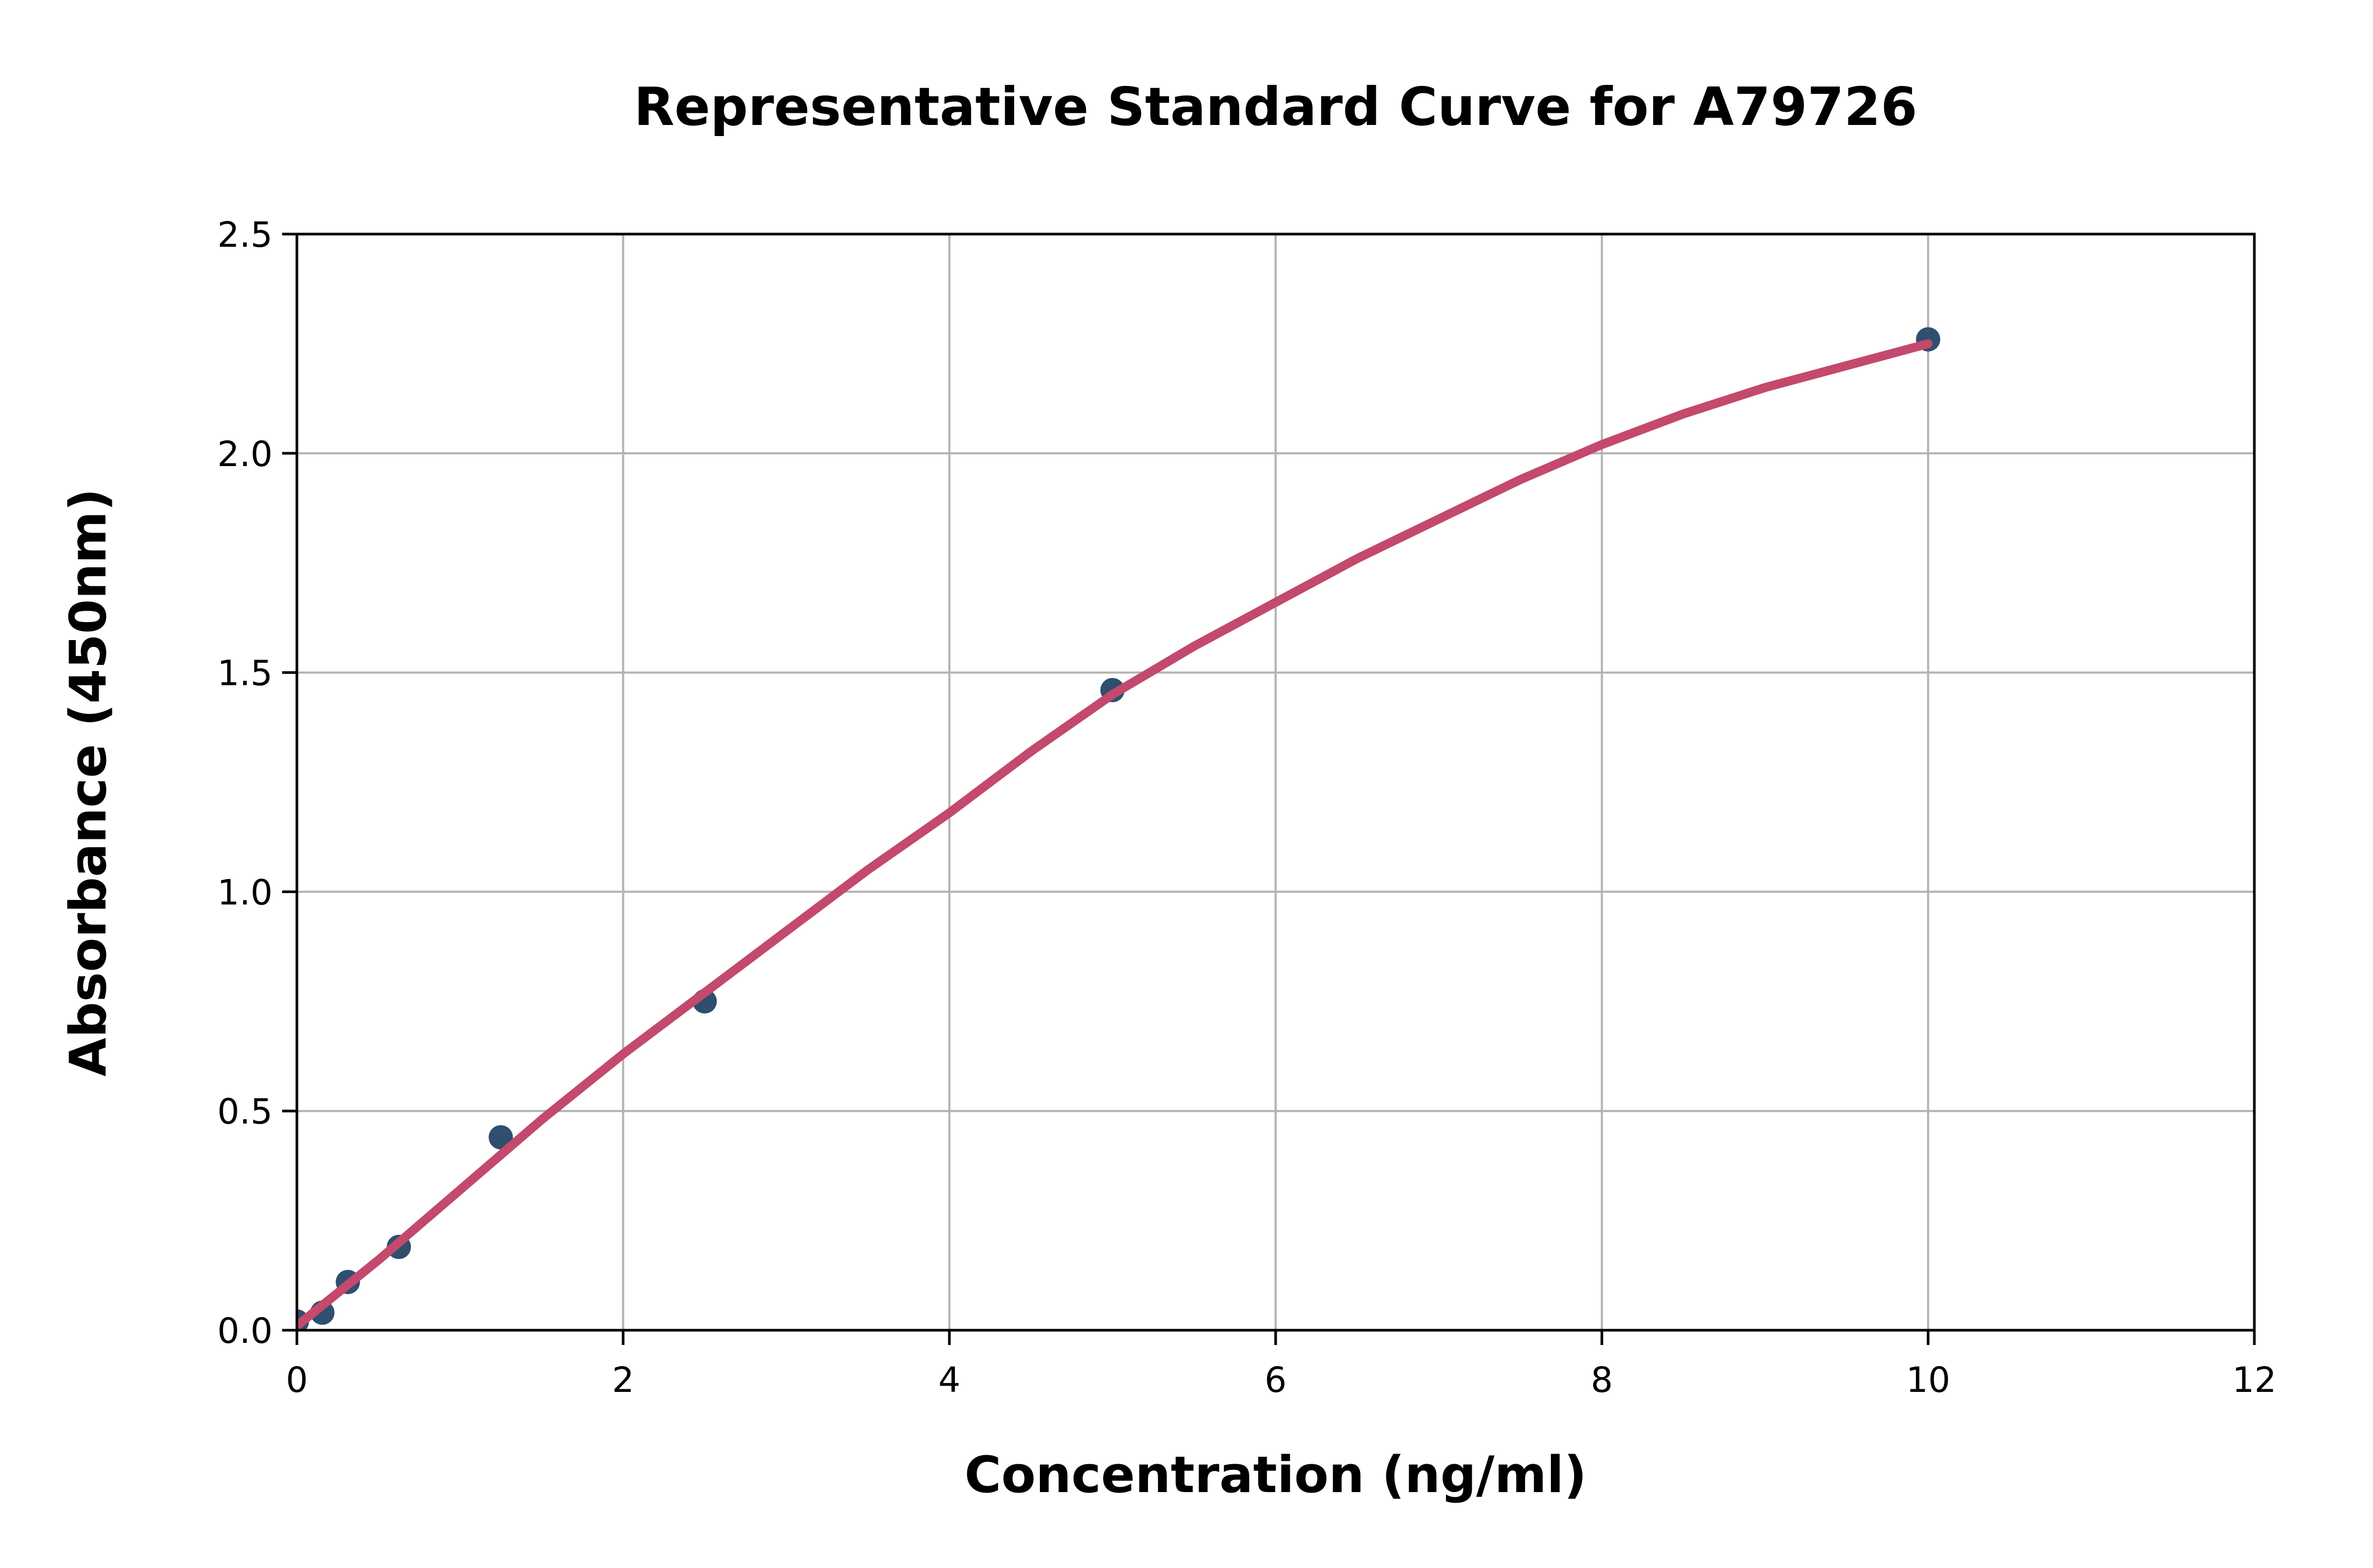 Image resolution: width=2373 pixels, height=1568 pixels. Describe the element at coordinates (1276, 1380) in the screenshot. I see `x-tick-label: 6` at that location.